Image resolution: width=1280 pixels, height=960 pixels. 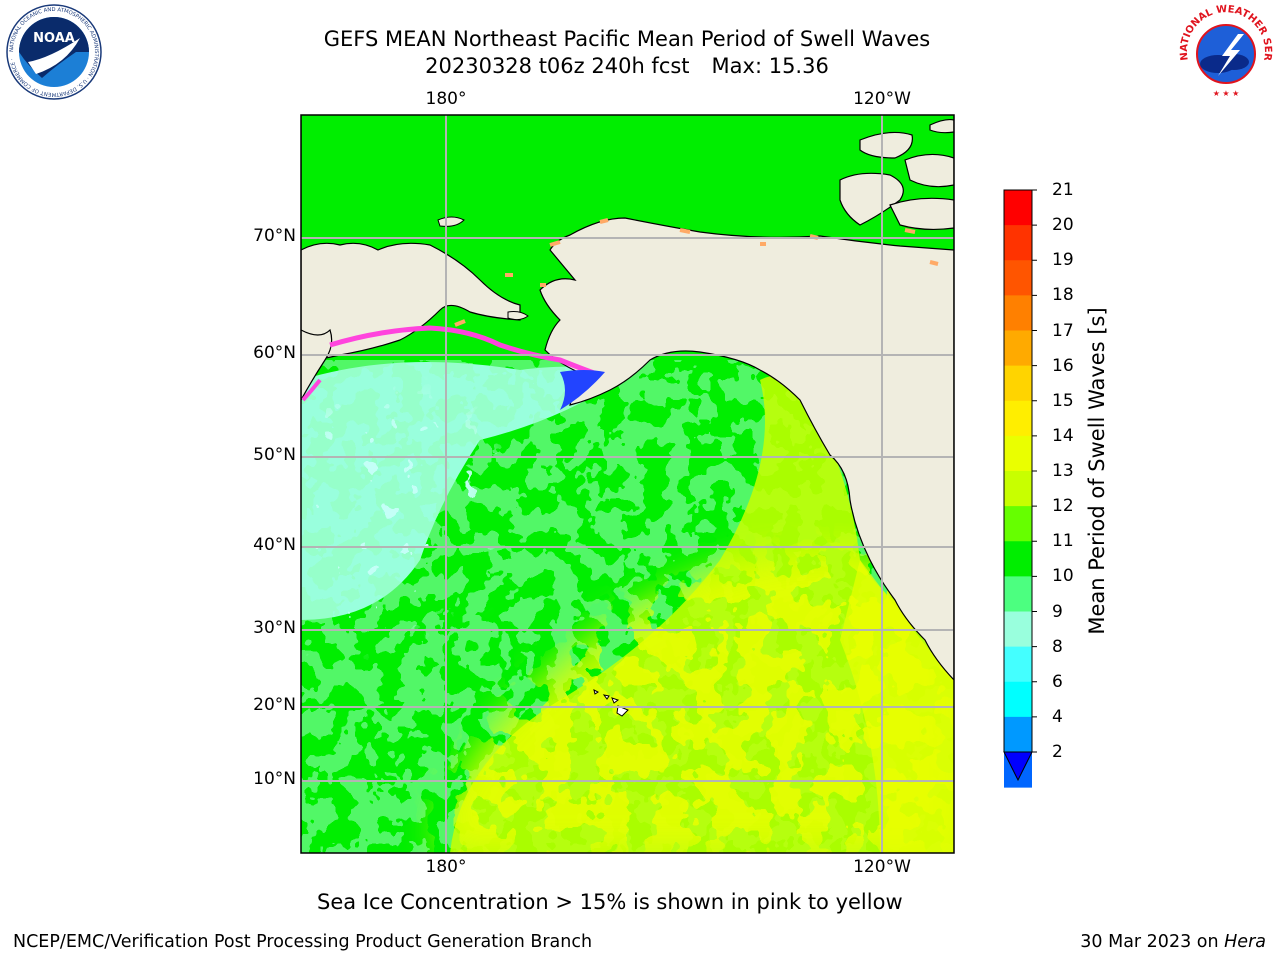 I want to click on lon-label-top-180: 180°, so click(x=446, y=99).